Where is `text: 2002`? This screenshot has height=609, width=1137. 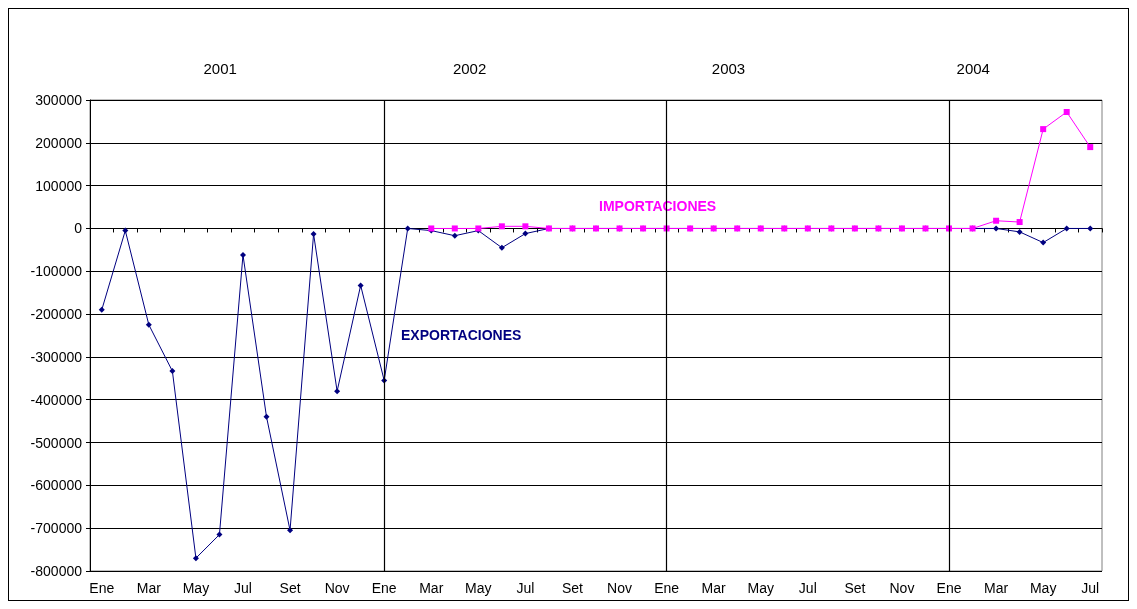 text: 2002 is located at coordinates (469, 68).